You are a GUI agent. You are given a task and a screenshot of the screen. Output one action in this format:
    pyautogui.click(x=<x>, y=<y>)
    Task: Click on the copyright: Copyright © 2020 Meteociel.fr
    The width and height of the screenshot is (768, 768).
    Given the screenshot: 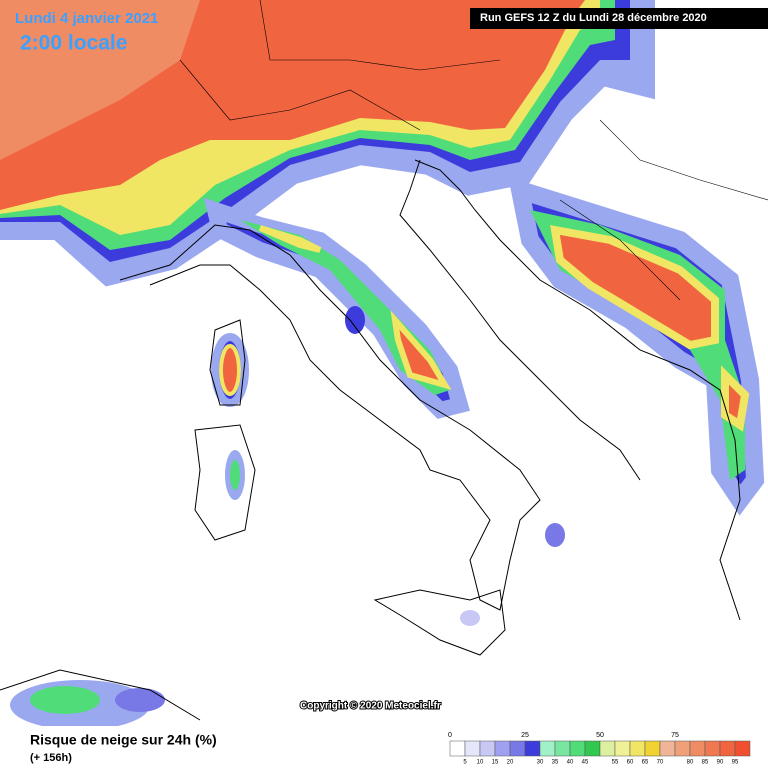 What is the action you would take?
    pyautogui.click(x=370, y=706)
    